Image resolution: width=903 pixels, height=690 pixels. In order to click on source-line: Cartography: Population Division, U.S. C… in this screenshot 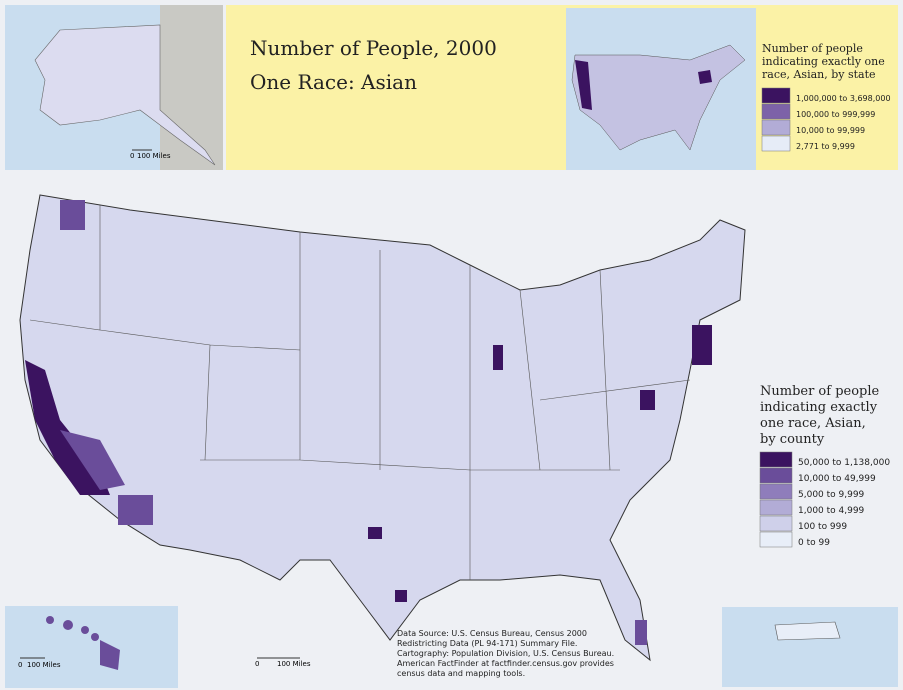, I will do `click(505, 653)`.